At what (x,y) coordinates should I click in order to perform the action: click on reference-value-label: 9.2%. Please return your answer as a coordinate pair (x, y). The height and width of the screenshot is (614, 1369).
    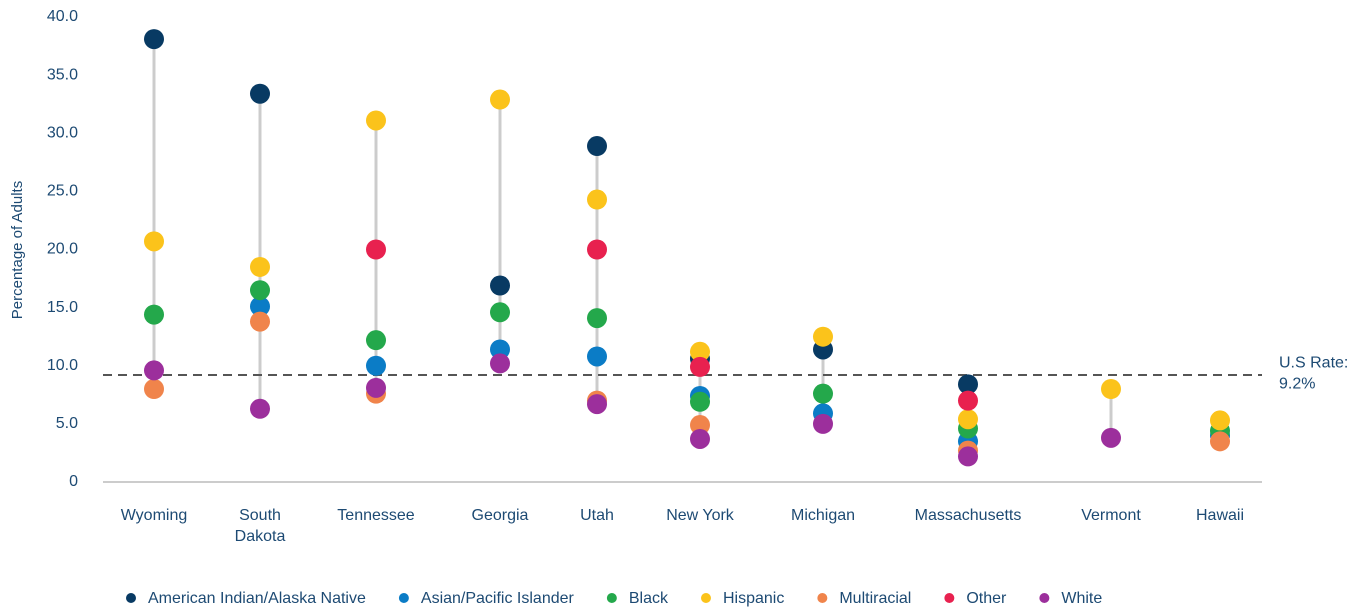
    Looking at the image, I should click on (1297, 383).